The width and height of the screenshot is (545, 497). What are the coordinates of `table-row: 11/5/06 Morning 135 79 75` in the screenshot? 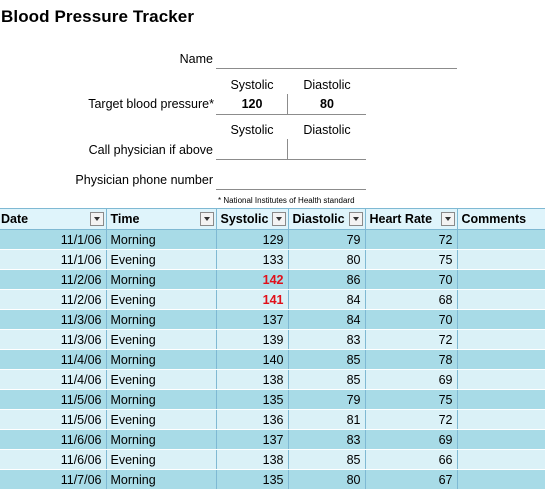 It's located at (272, 399).